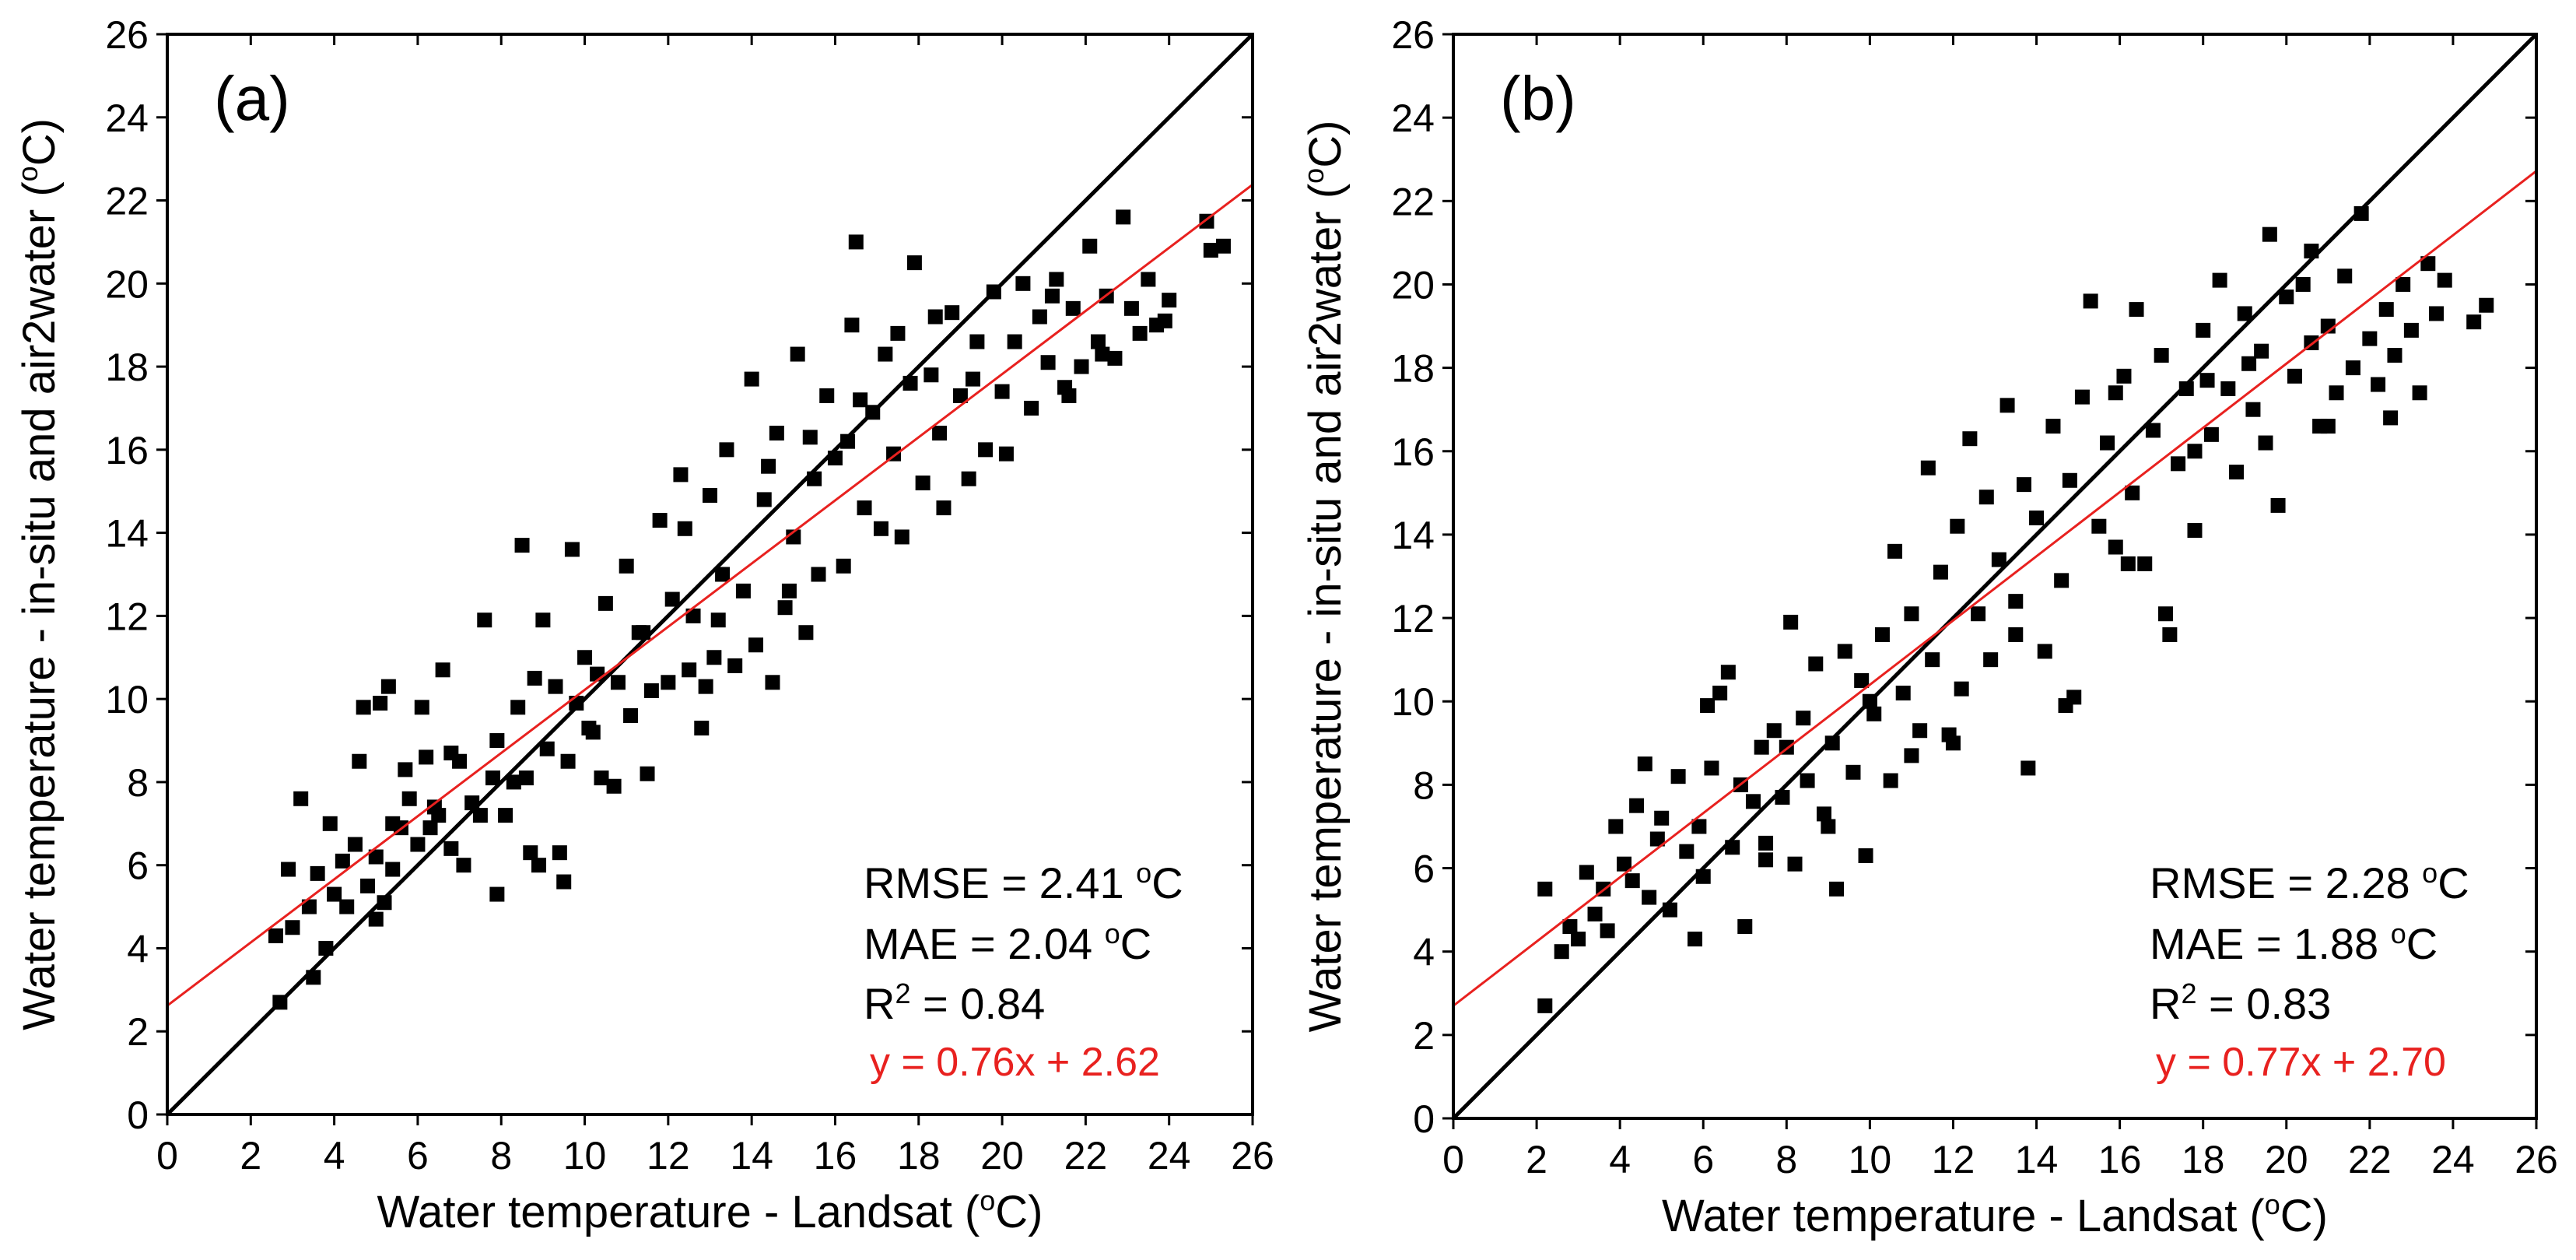 The image size is (2576, 1260). I want to click on x-tick-label: 12, so click(1953, 1160).